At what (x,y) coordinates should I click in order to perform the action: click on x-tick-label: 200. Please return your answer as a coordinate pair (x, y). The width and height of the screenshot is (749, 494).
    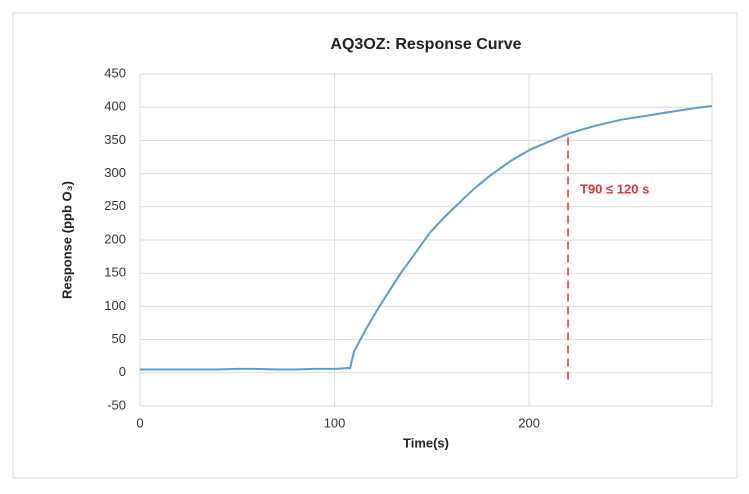
    Looking at the image, I should click on (529, 422).